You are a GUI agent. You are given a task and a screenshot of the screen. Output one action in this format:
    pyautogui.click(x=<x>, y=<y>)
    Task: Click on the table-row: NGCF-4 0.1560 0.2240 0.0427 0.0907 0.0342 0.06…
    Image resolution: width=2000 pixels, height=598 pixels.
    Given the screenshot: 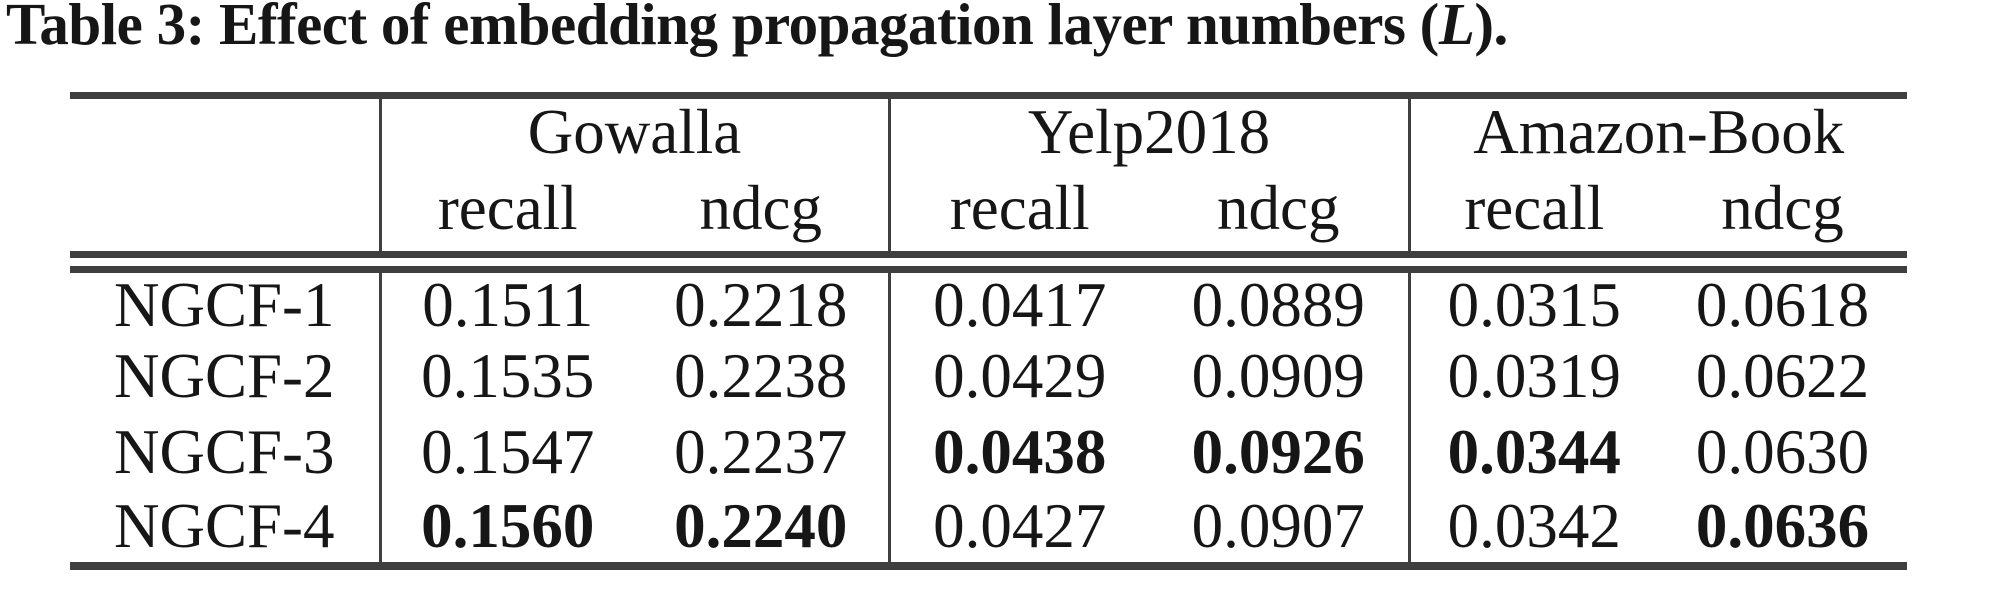 What is the action you would take?
    pyautogui.click(x=988, y=528)
    